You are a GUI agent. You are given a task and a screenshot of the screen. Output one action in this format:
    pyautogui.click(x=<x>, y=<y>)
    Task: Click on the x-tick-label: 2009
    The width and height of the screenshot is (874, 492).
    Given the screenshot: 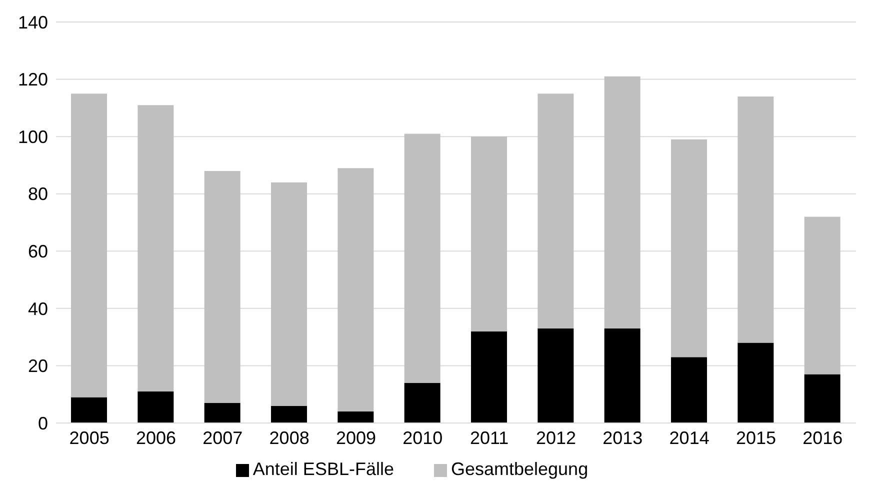 What is the action you would take?
    pyautogui.click(x=356, y=438)
    